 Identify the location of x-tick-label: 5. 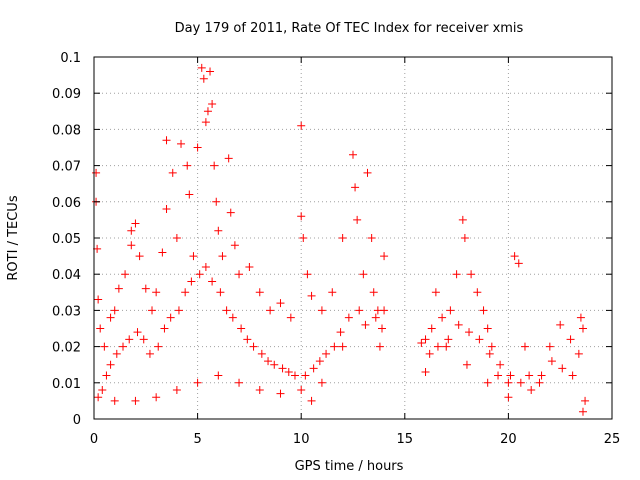
(197, 439).